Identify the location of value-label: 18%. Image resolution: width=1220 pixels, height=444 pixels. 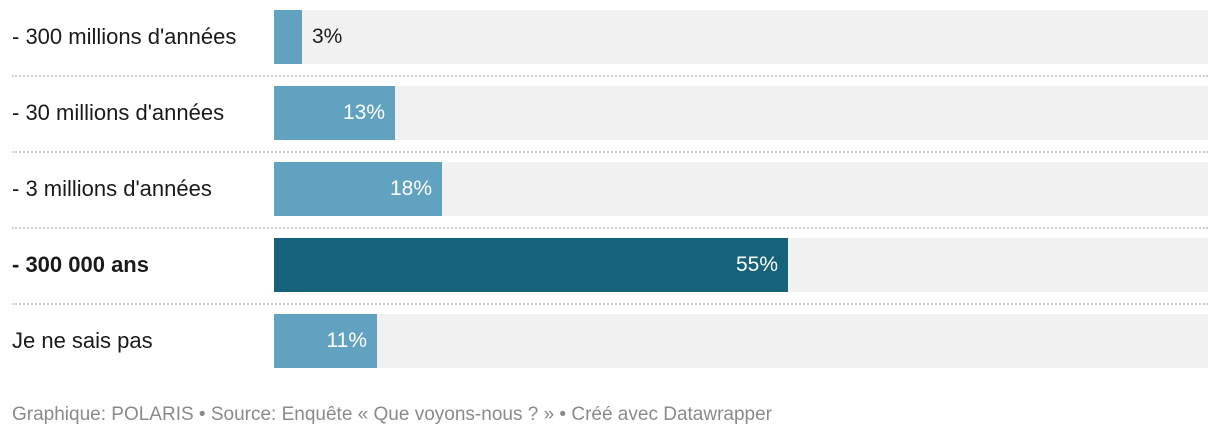
(410, 188).